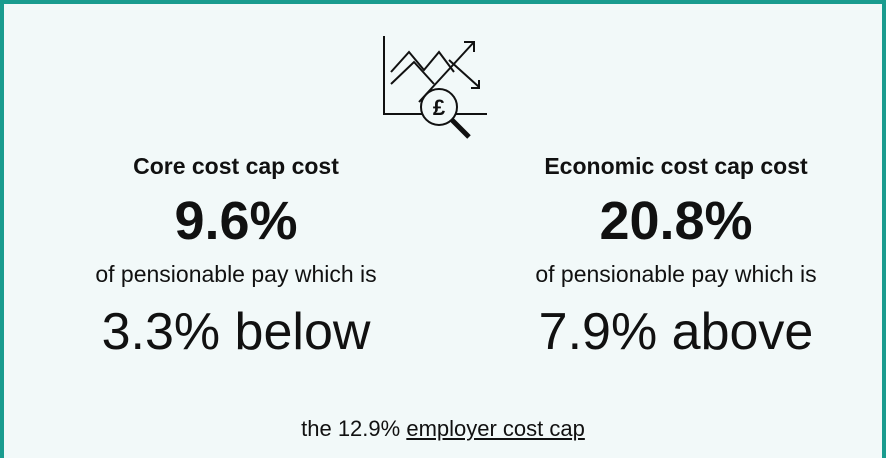  I want to click on link: employer cost cap, so click(495, 428).